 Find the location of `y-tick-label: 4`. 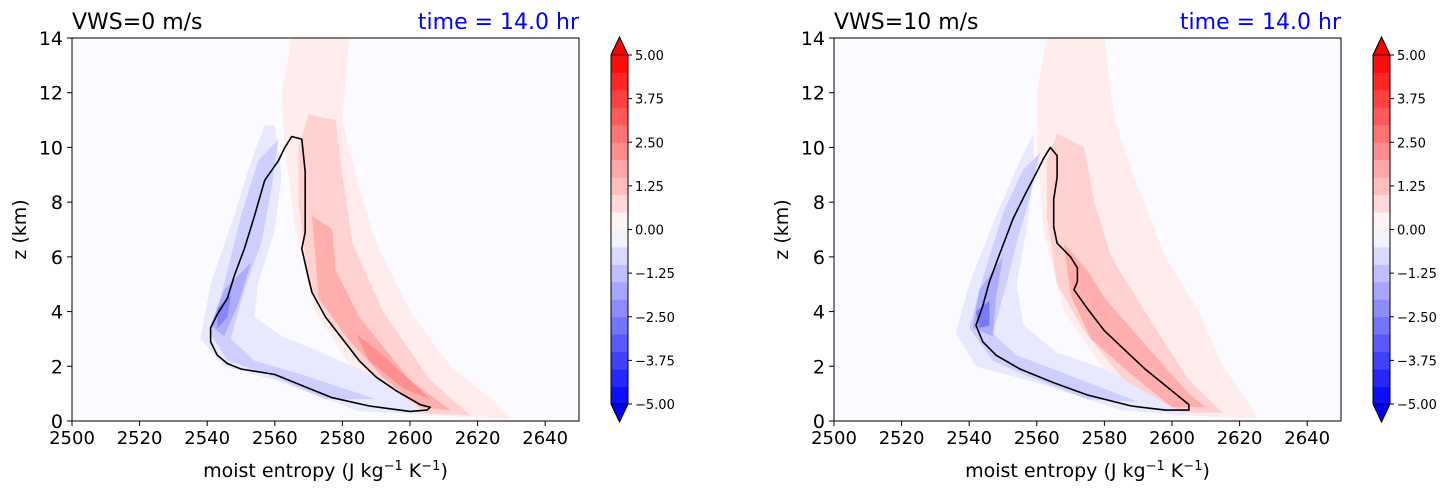

y-tick-label: 4 is located at coordinates (819, 313).